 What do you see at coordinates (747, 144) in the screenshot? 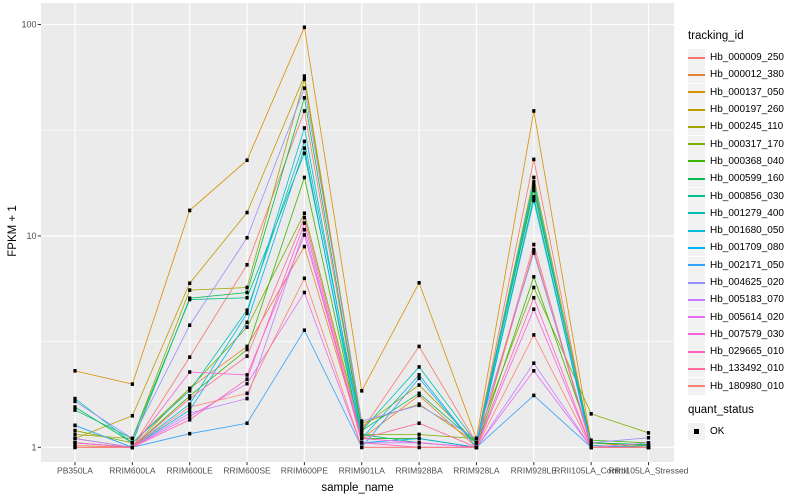
I see `legend-label: Hb_000317_170` at bounding box center [747, 144].